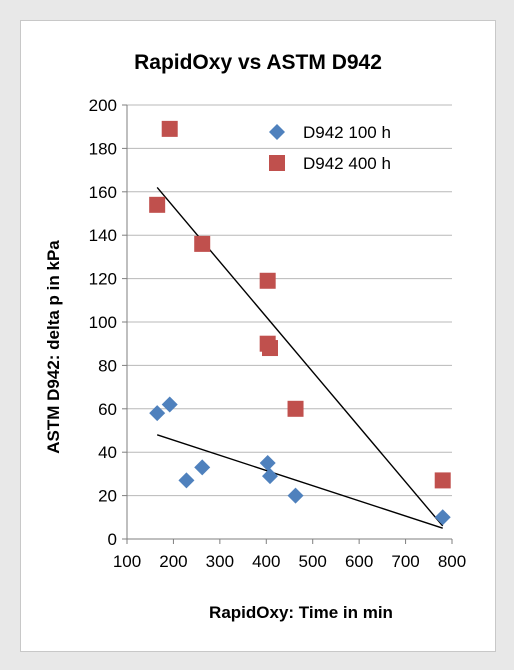  What do you see at coordinates (107, 409) in the screenshot?
I see `y-tick-label: 60` at bounding box center [107, 409].